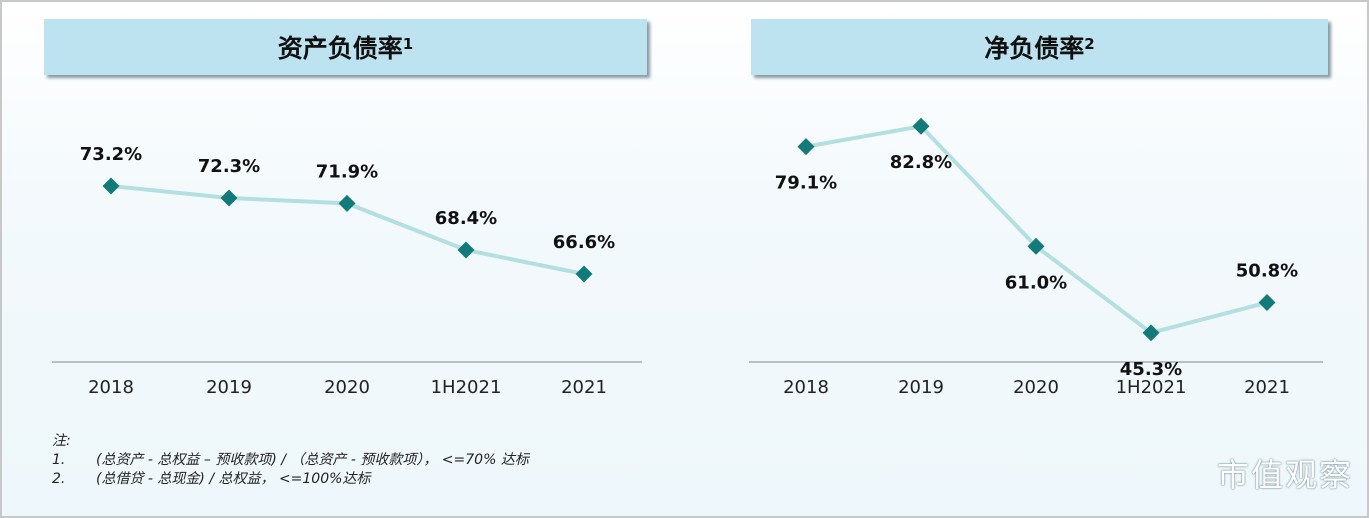 This screenshot has height=518, width=1369. I want to click on chart-1-title-footnote: 1, so click(408, 44).